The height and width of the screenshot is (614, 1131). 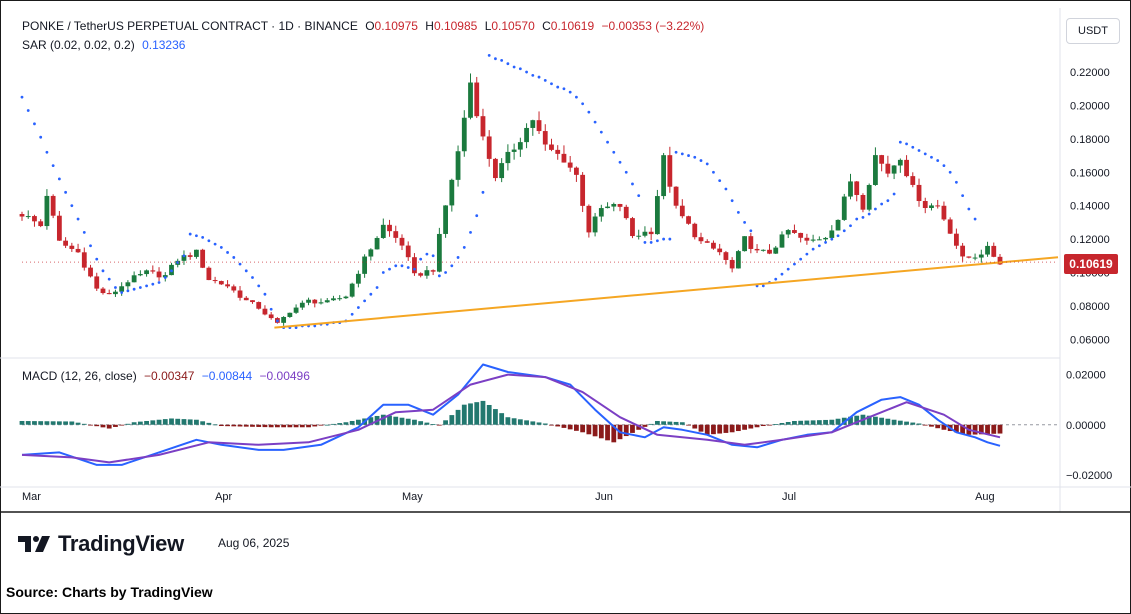 I want to click on price-tick-label: 0.14000, so click(x=1090, y=207).